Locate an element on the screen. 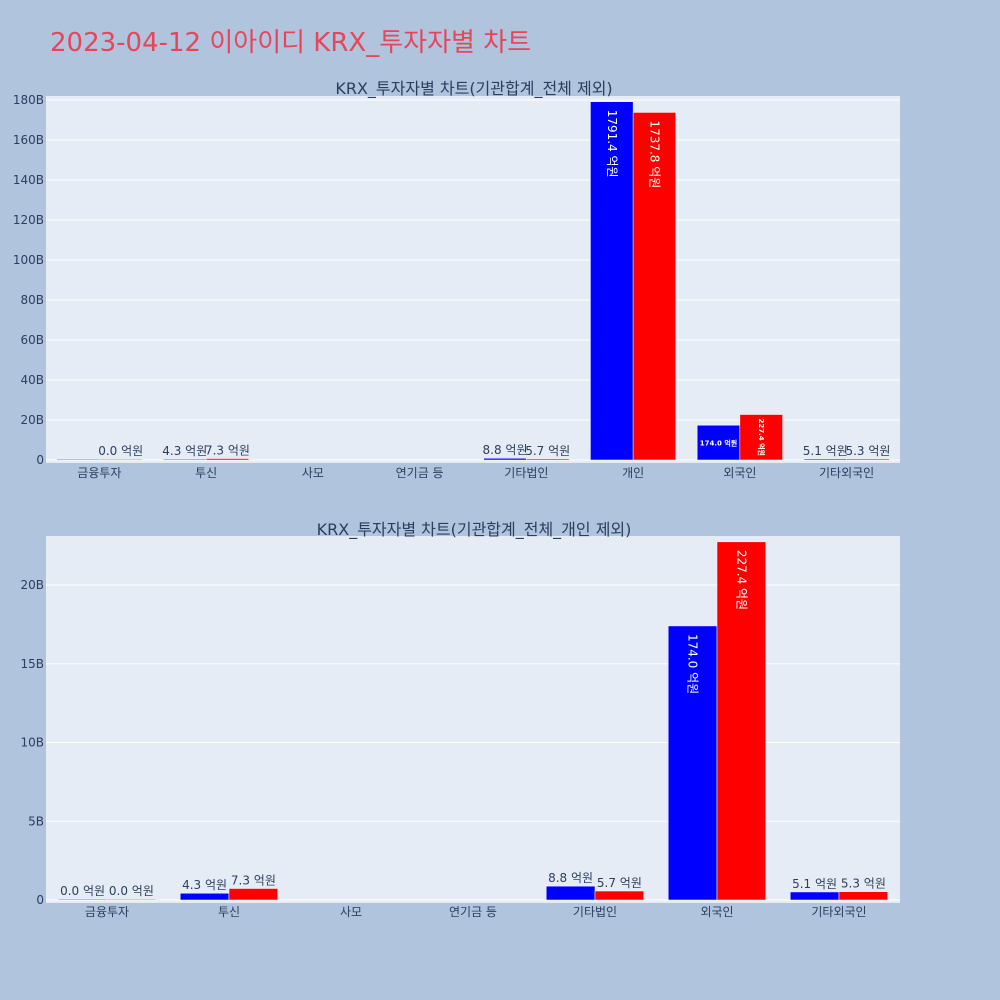  chart2-xtick-label: 연기금 등 is located at coordinates (473, 912).